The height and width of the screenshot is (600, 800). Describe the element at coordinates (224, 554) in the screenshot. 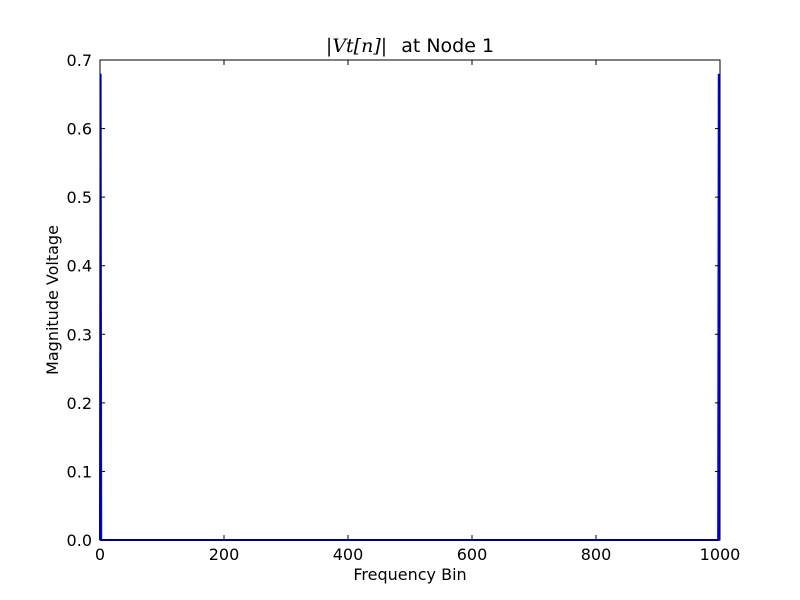

I see `x-tick-label: 200` at that location.